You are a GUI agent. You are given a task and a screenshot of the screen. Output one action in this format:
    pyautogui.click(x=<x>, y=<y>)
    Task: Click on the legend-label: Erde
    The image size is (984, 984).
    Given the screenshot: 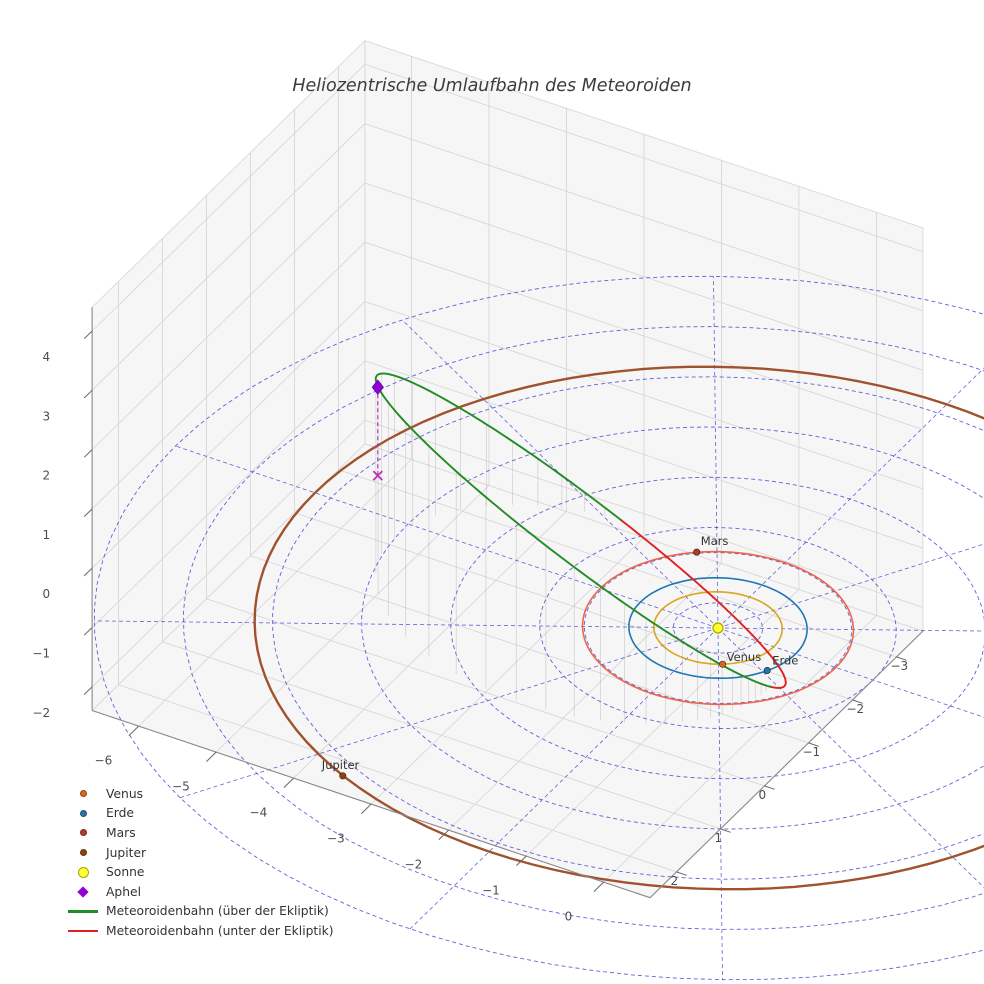 What is the action you would take?
    pyautogui.click(x=120, y=813)
    